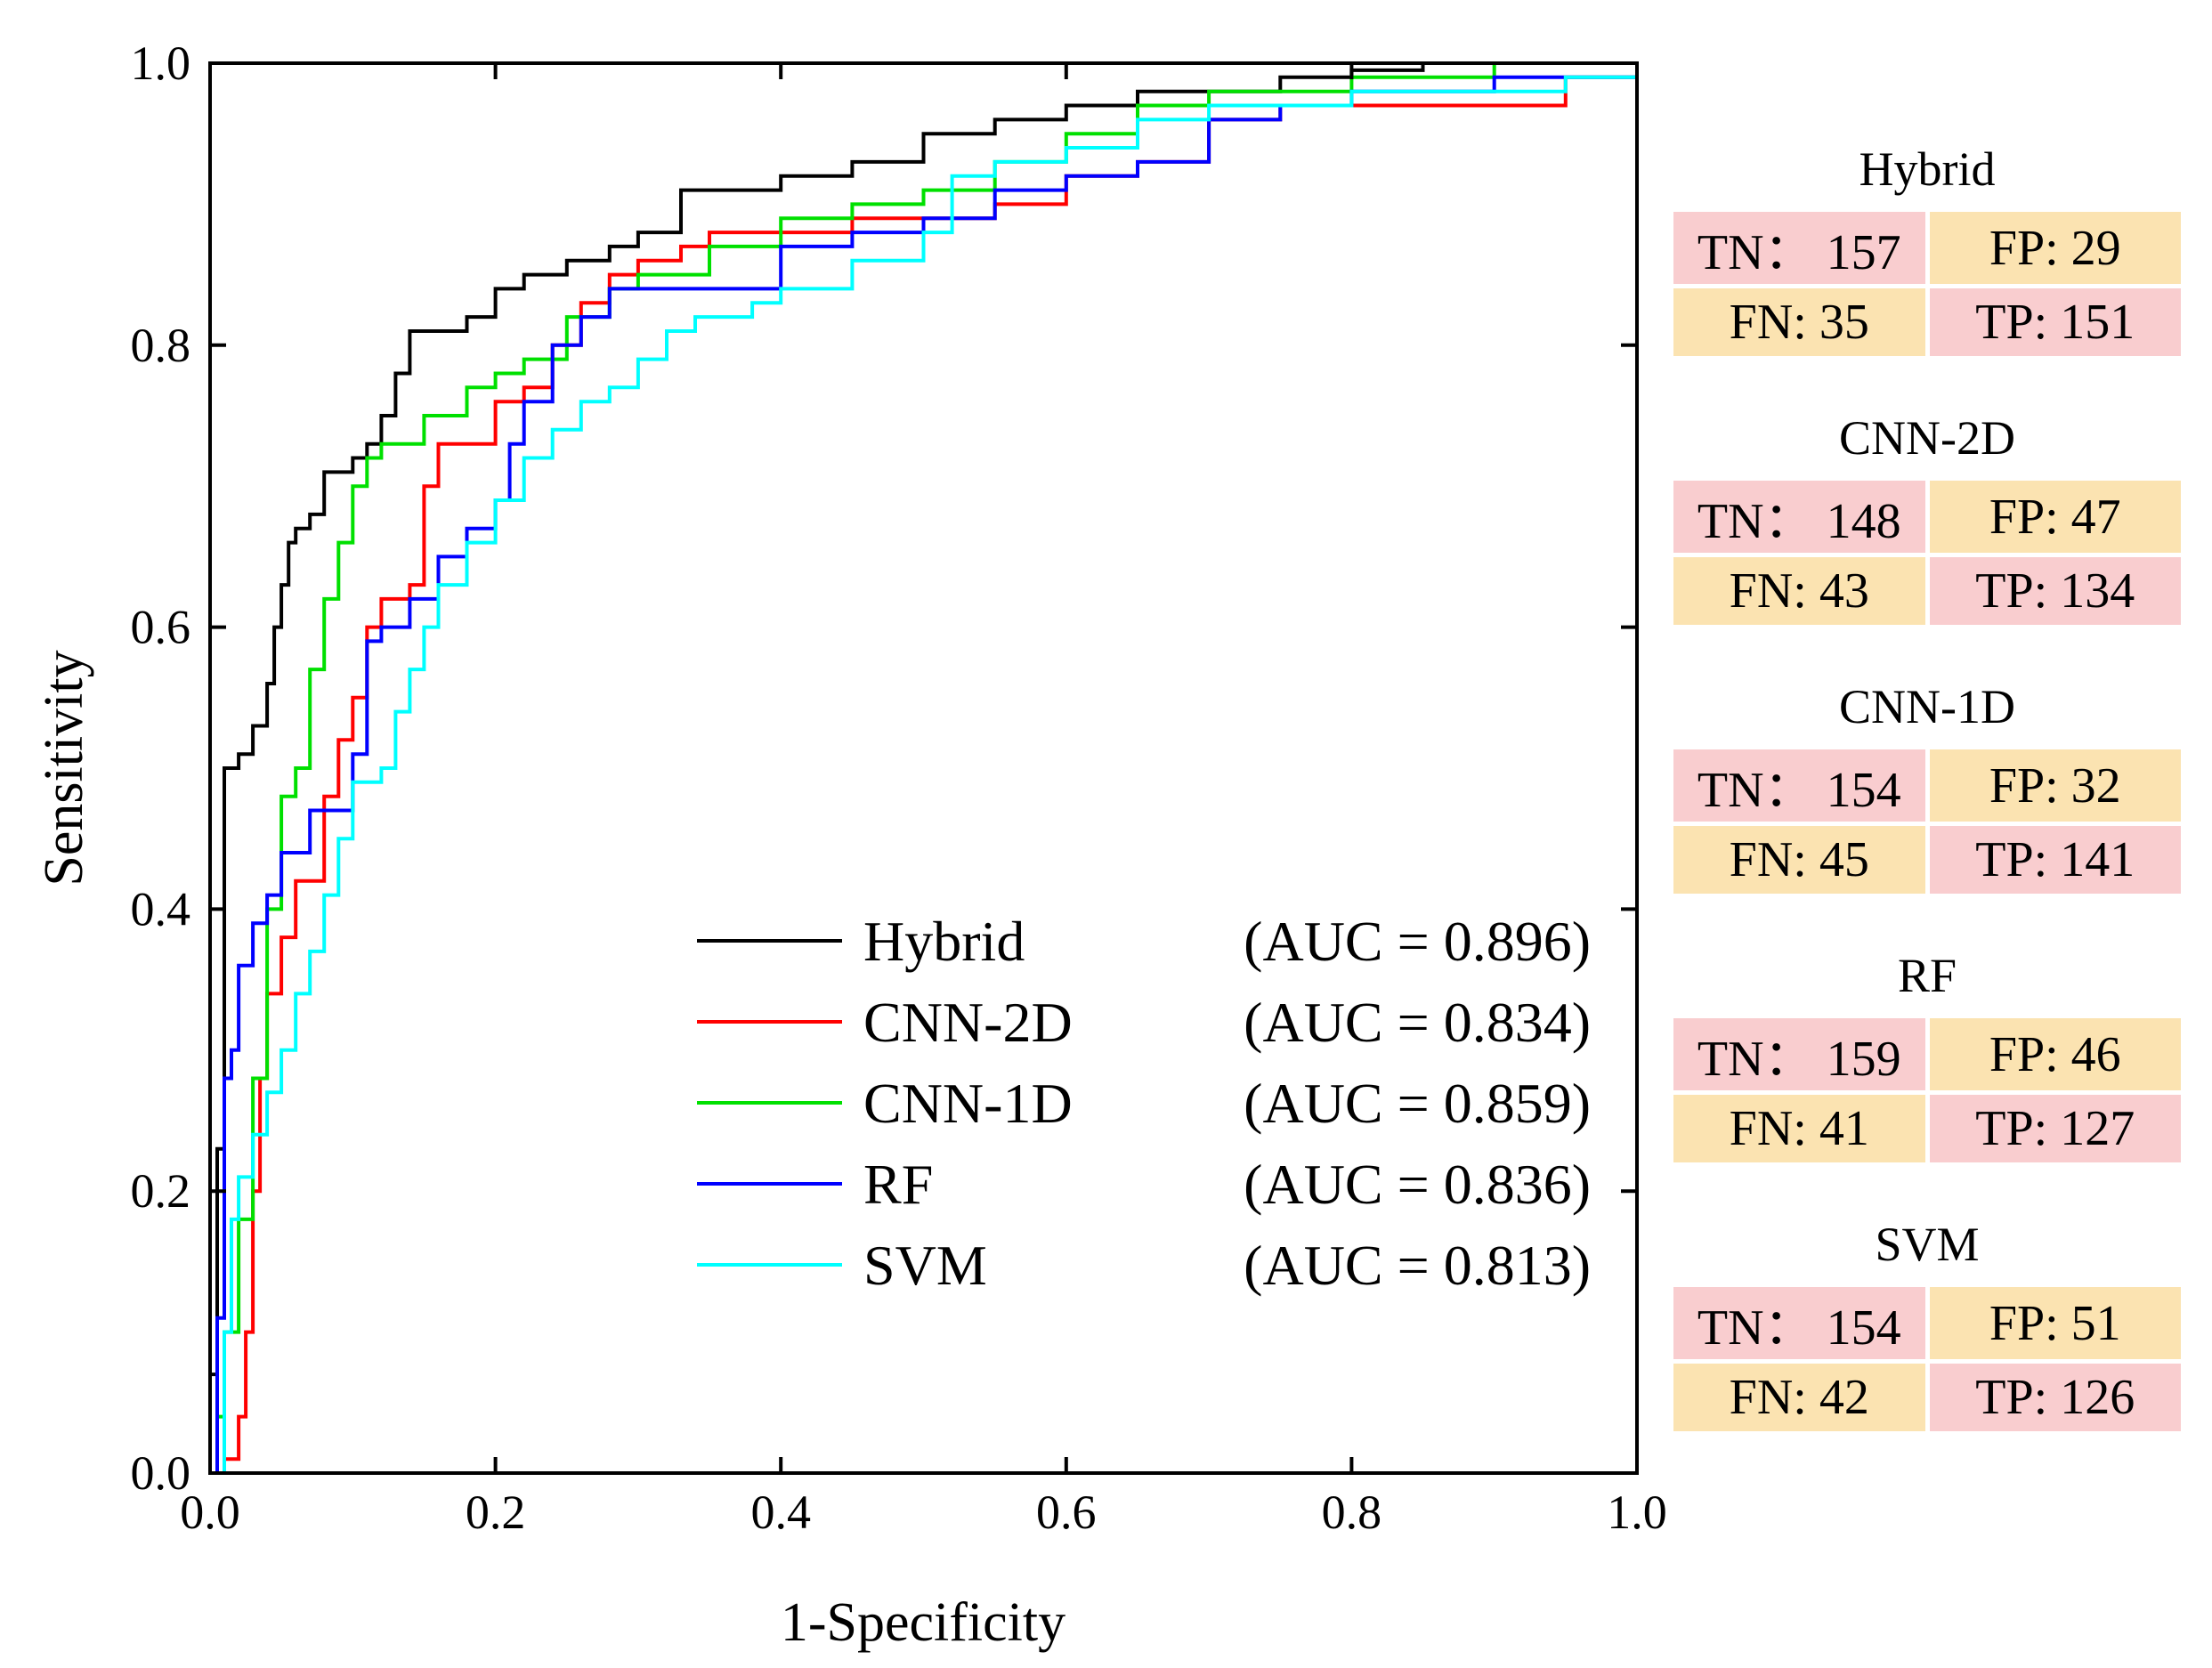 This screenshot has height=1668, width=2212. What do you see at coordinates (898, 1184) in the screenshot?
I see `legend-label-rf: RF` at bounding box center [898, 1184].